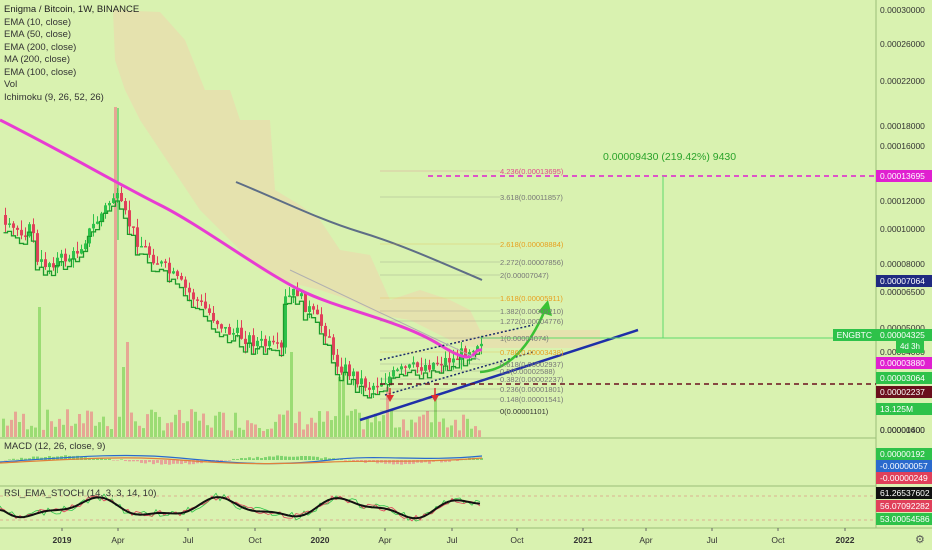  What do you see at coordinates (532, 262) in the screenshot?
I see `fib-level-label: 2.272(0.00007856)` at bounding box center [532, 262].